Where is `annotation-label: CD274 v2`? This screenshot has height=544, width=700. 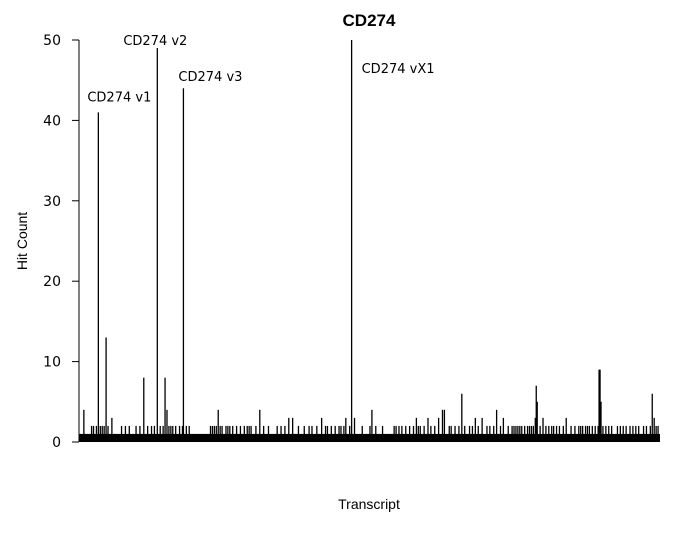 annotation-label: CD274 v2 is located at coordinates (155, 41).